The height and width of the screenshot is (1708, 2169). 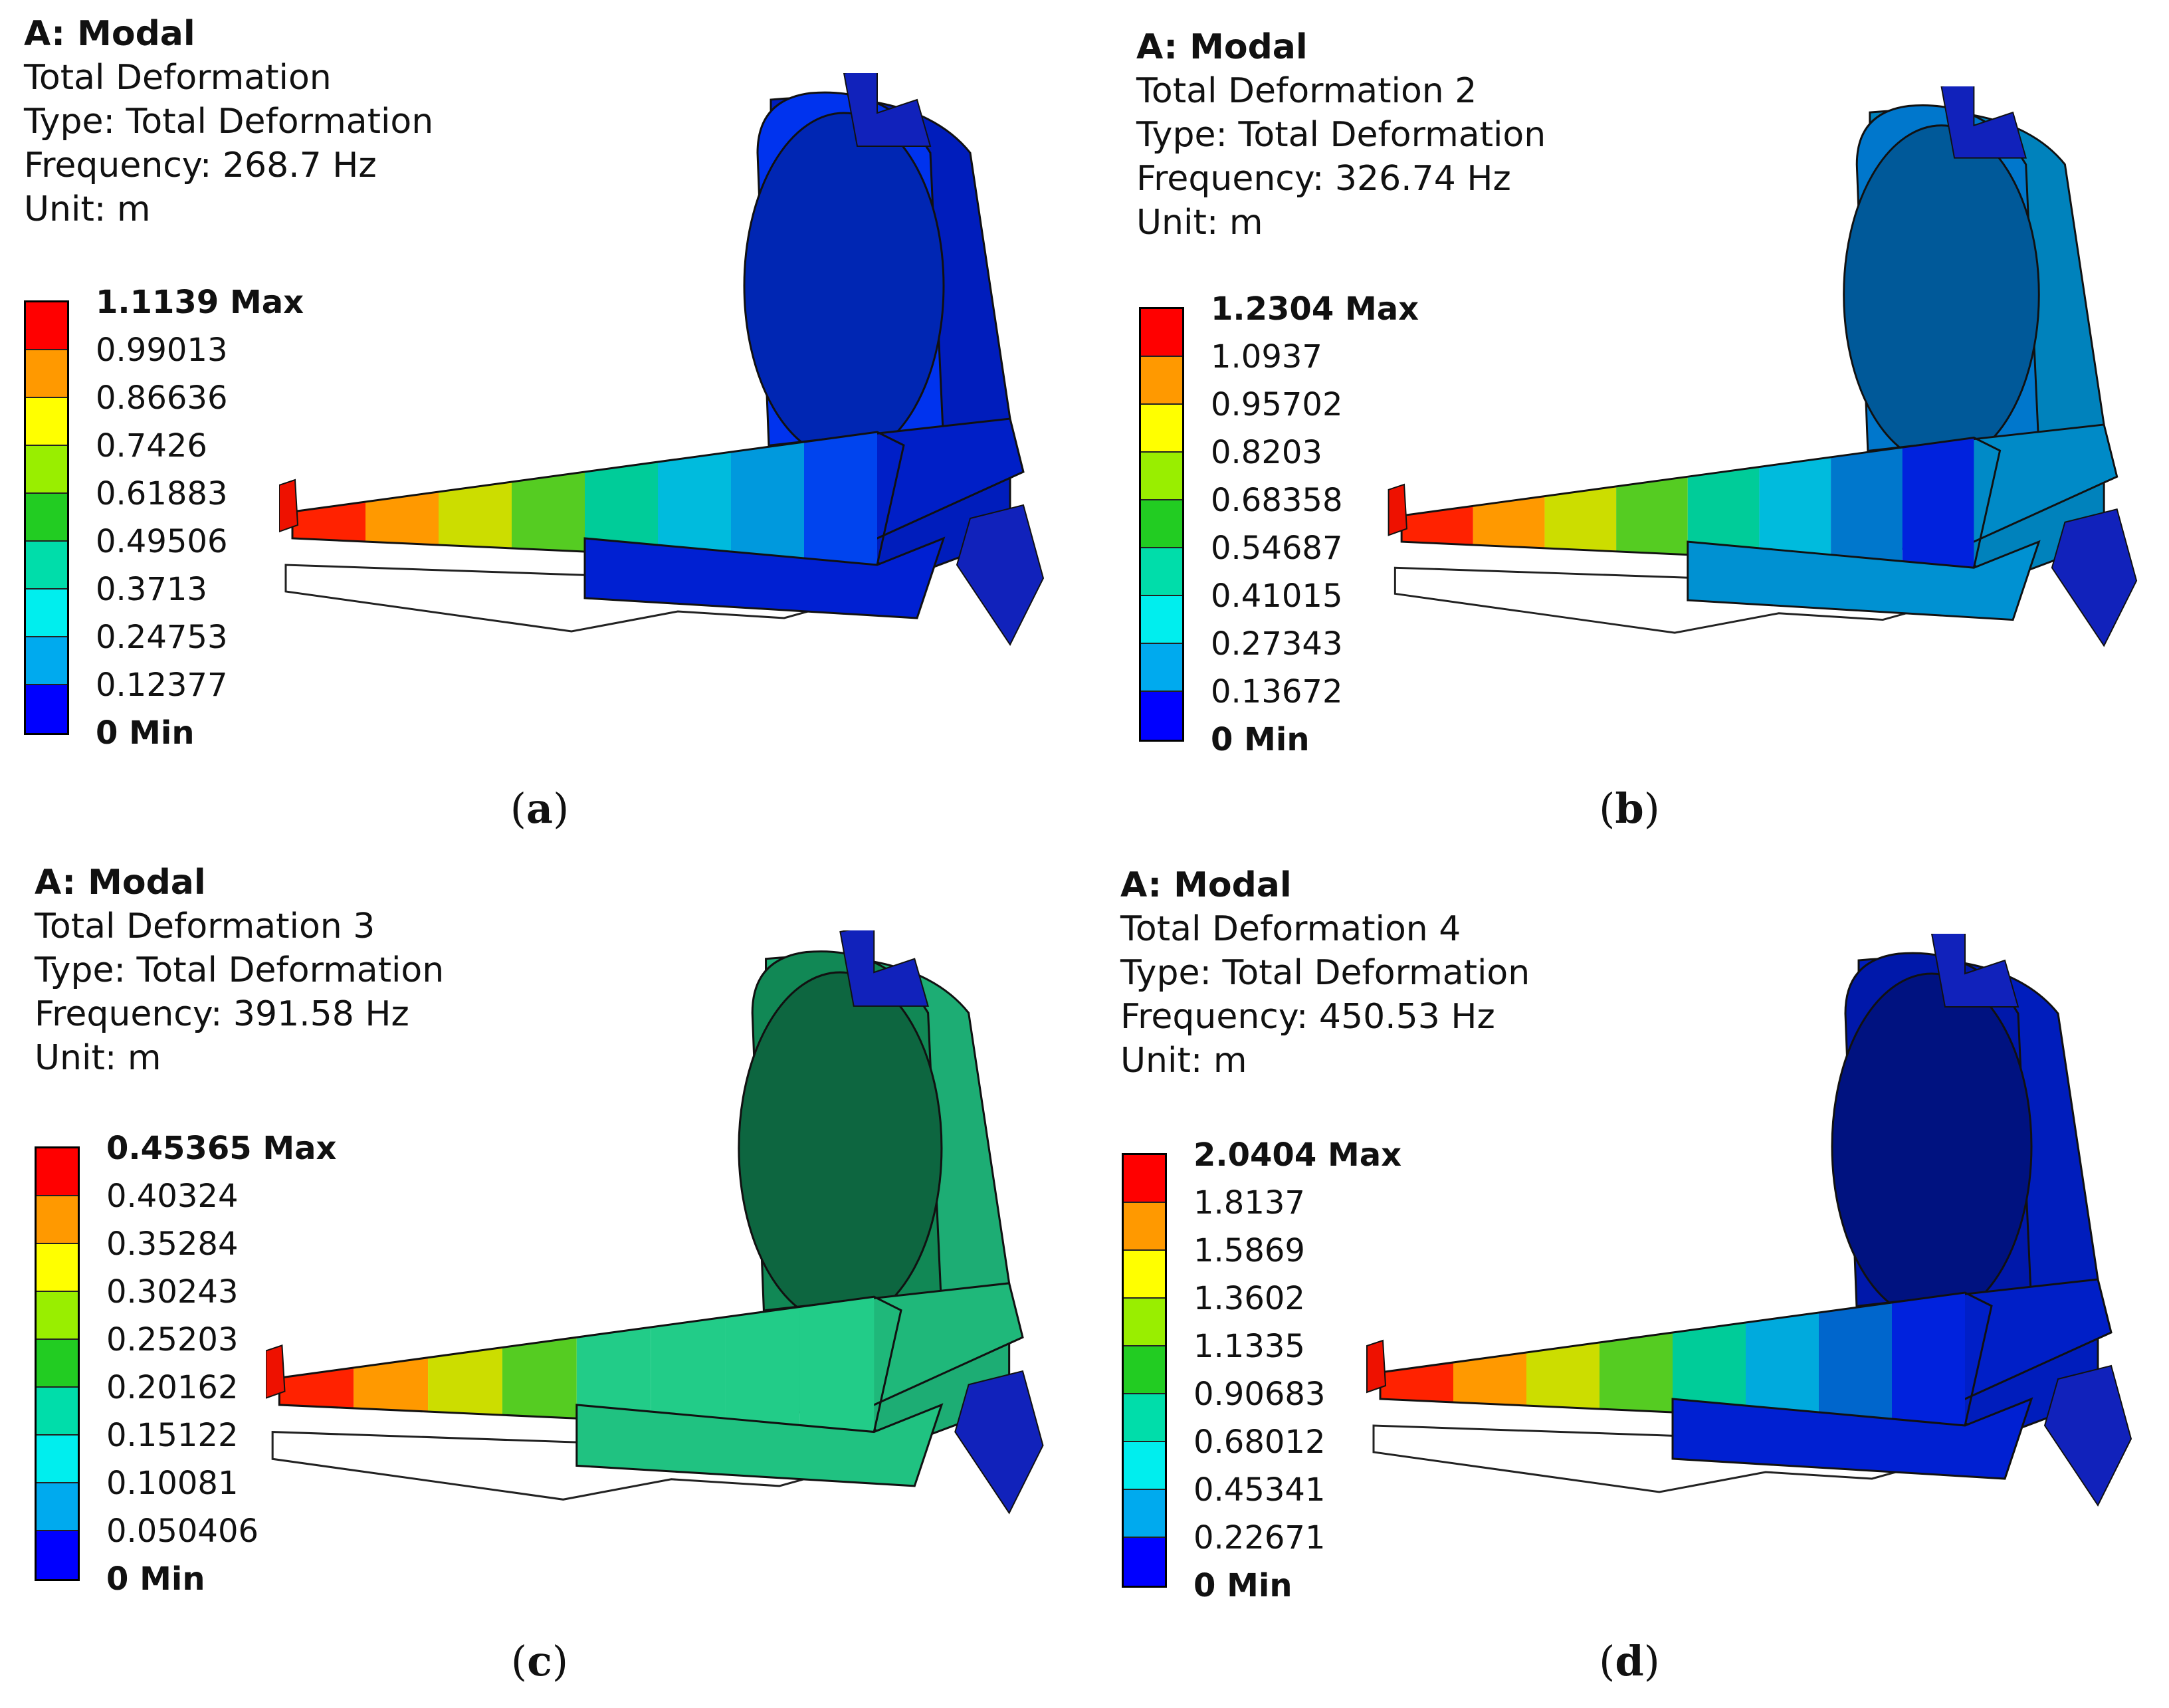 I want to click on deformation-model, so click(x=662, y=359).